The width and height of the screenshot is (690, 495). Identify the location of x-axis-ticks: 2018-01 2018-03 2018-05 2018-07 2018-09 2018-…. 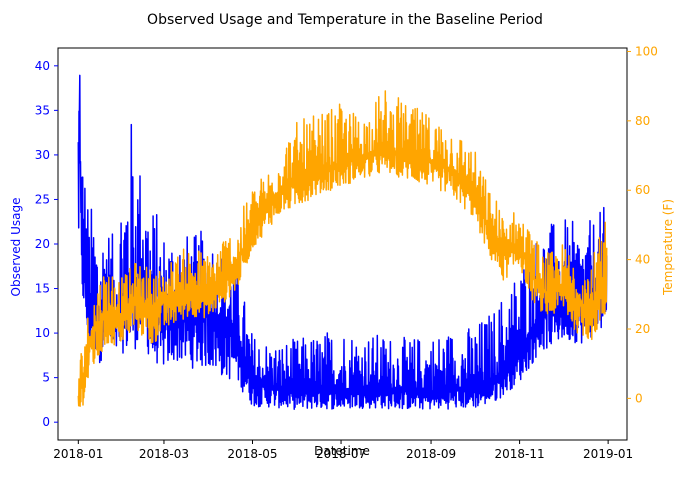
(343, 450).